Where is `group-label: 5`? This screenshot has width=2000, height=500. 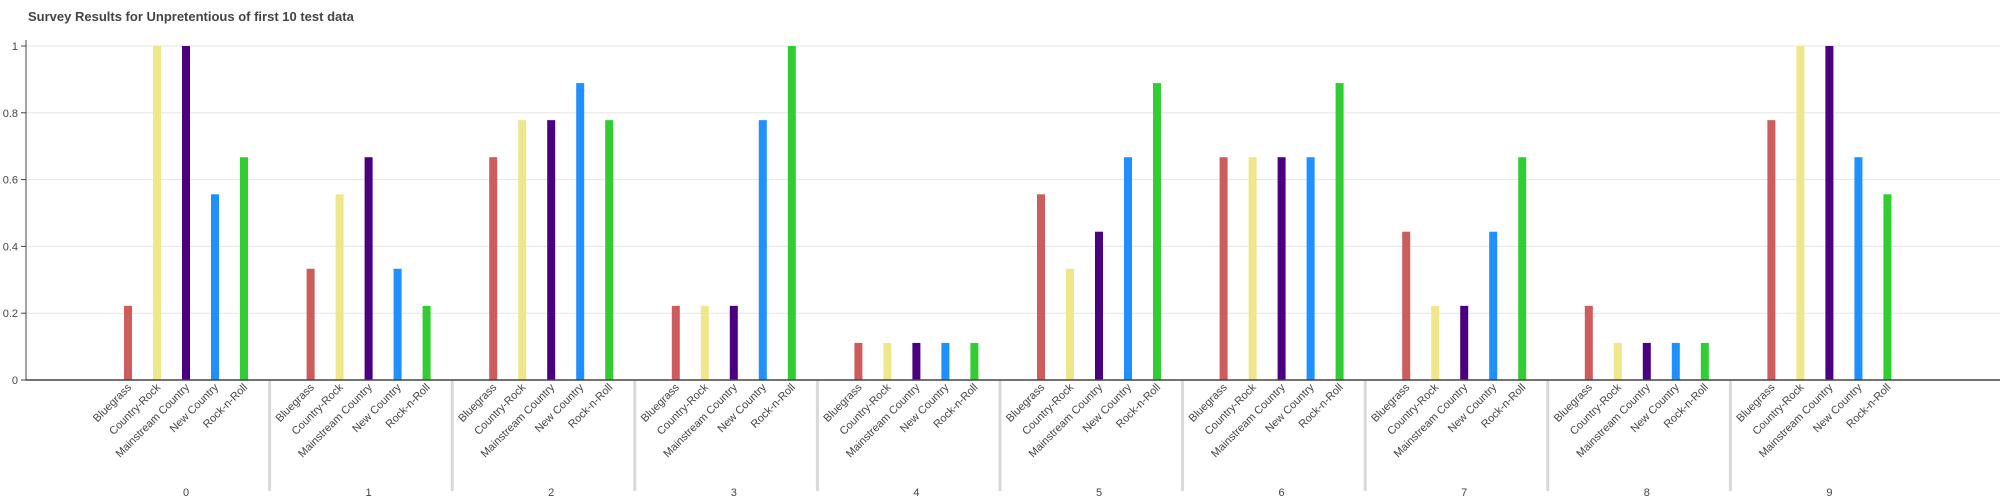
group-label: 5 is located at coordinates (1099, 493).